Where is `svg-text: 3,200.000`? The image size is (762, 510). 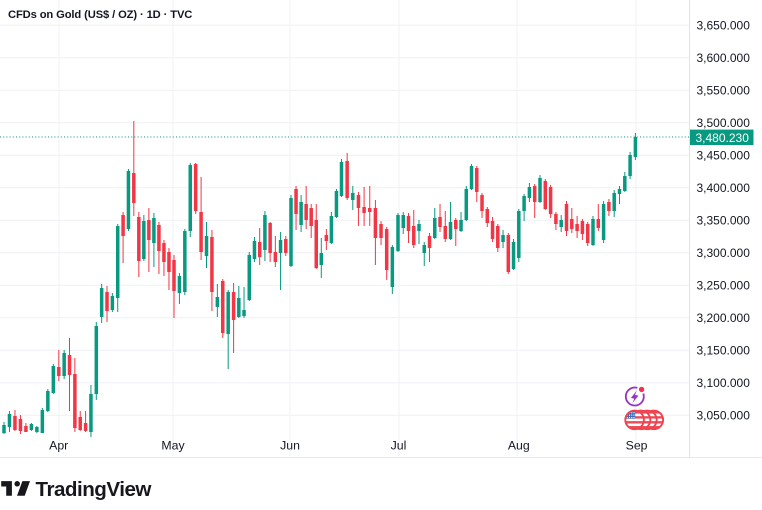
svg-text: 3,200.000 is located at coordinates (724, 318).